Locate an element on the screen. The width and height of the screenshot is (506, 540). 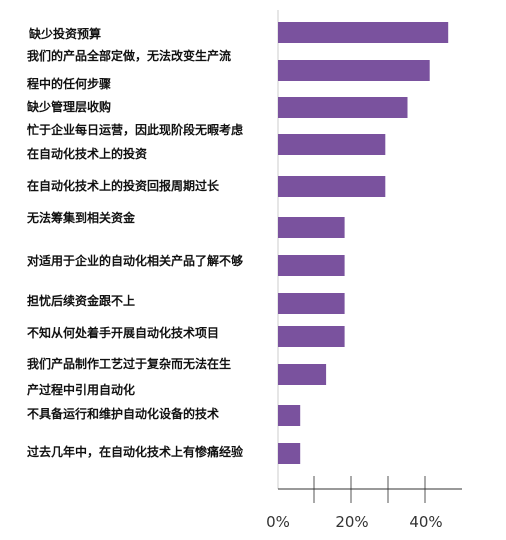
x-tick-labels: 0% 20% 40% is located at coordinates (354, 522).